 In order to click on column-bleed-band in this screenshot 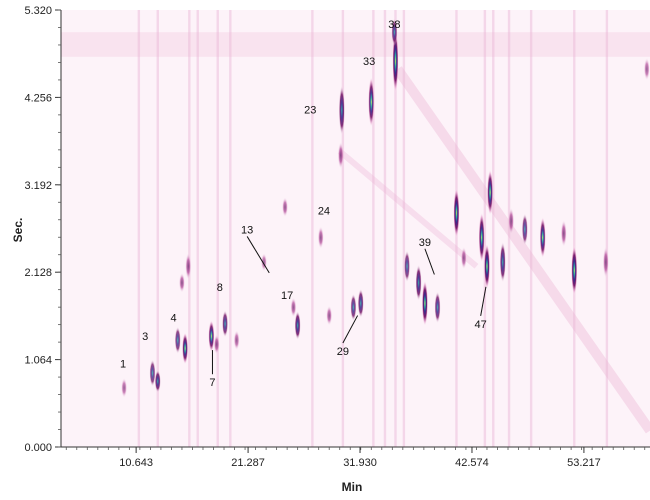, I will do `click(355, 44)`.